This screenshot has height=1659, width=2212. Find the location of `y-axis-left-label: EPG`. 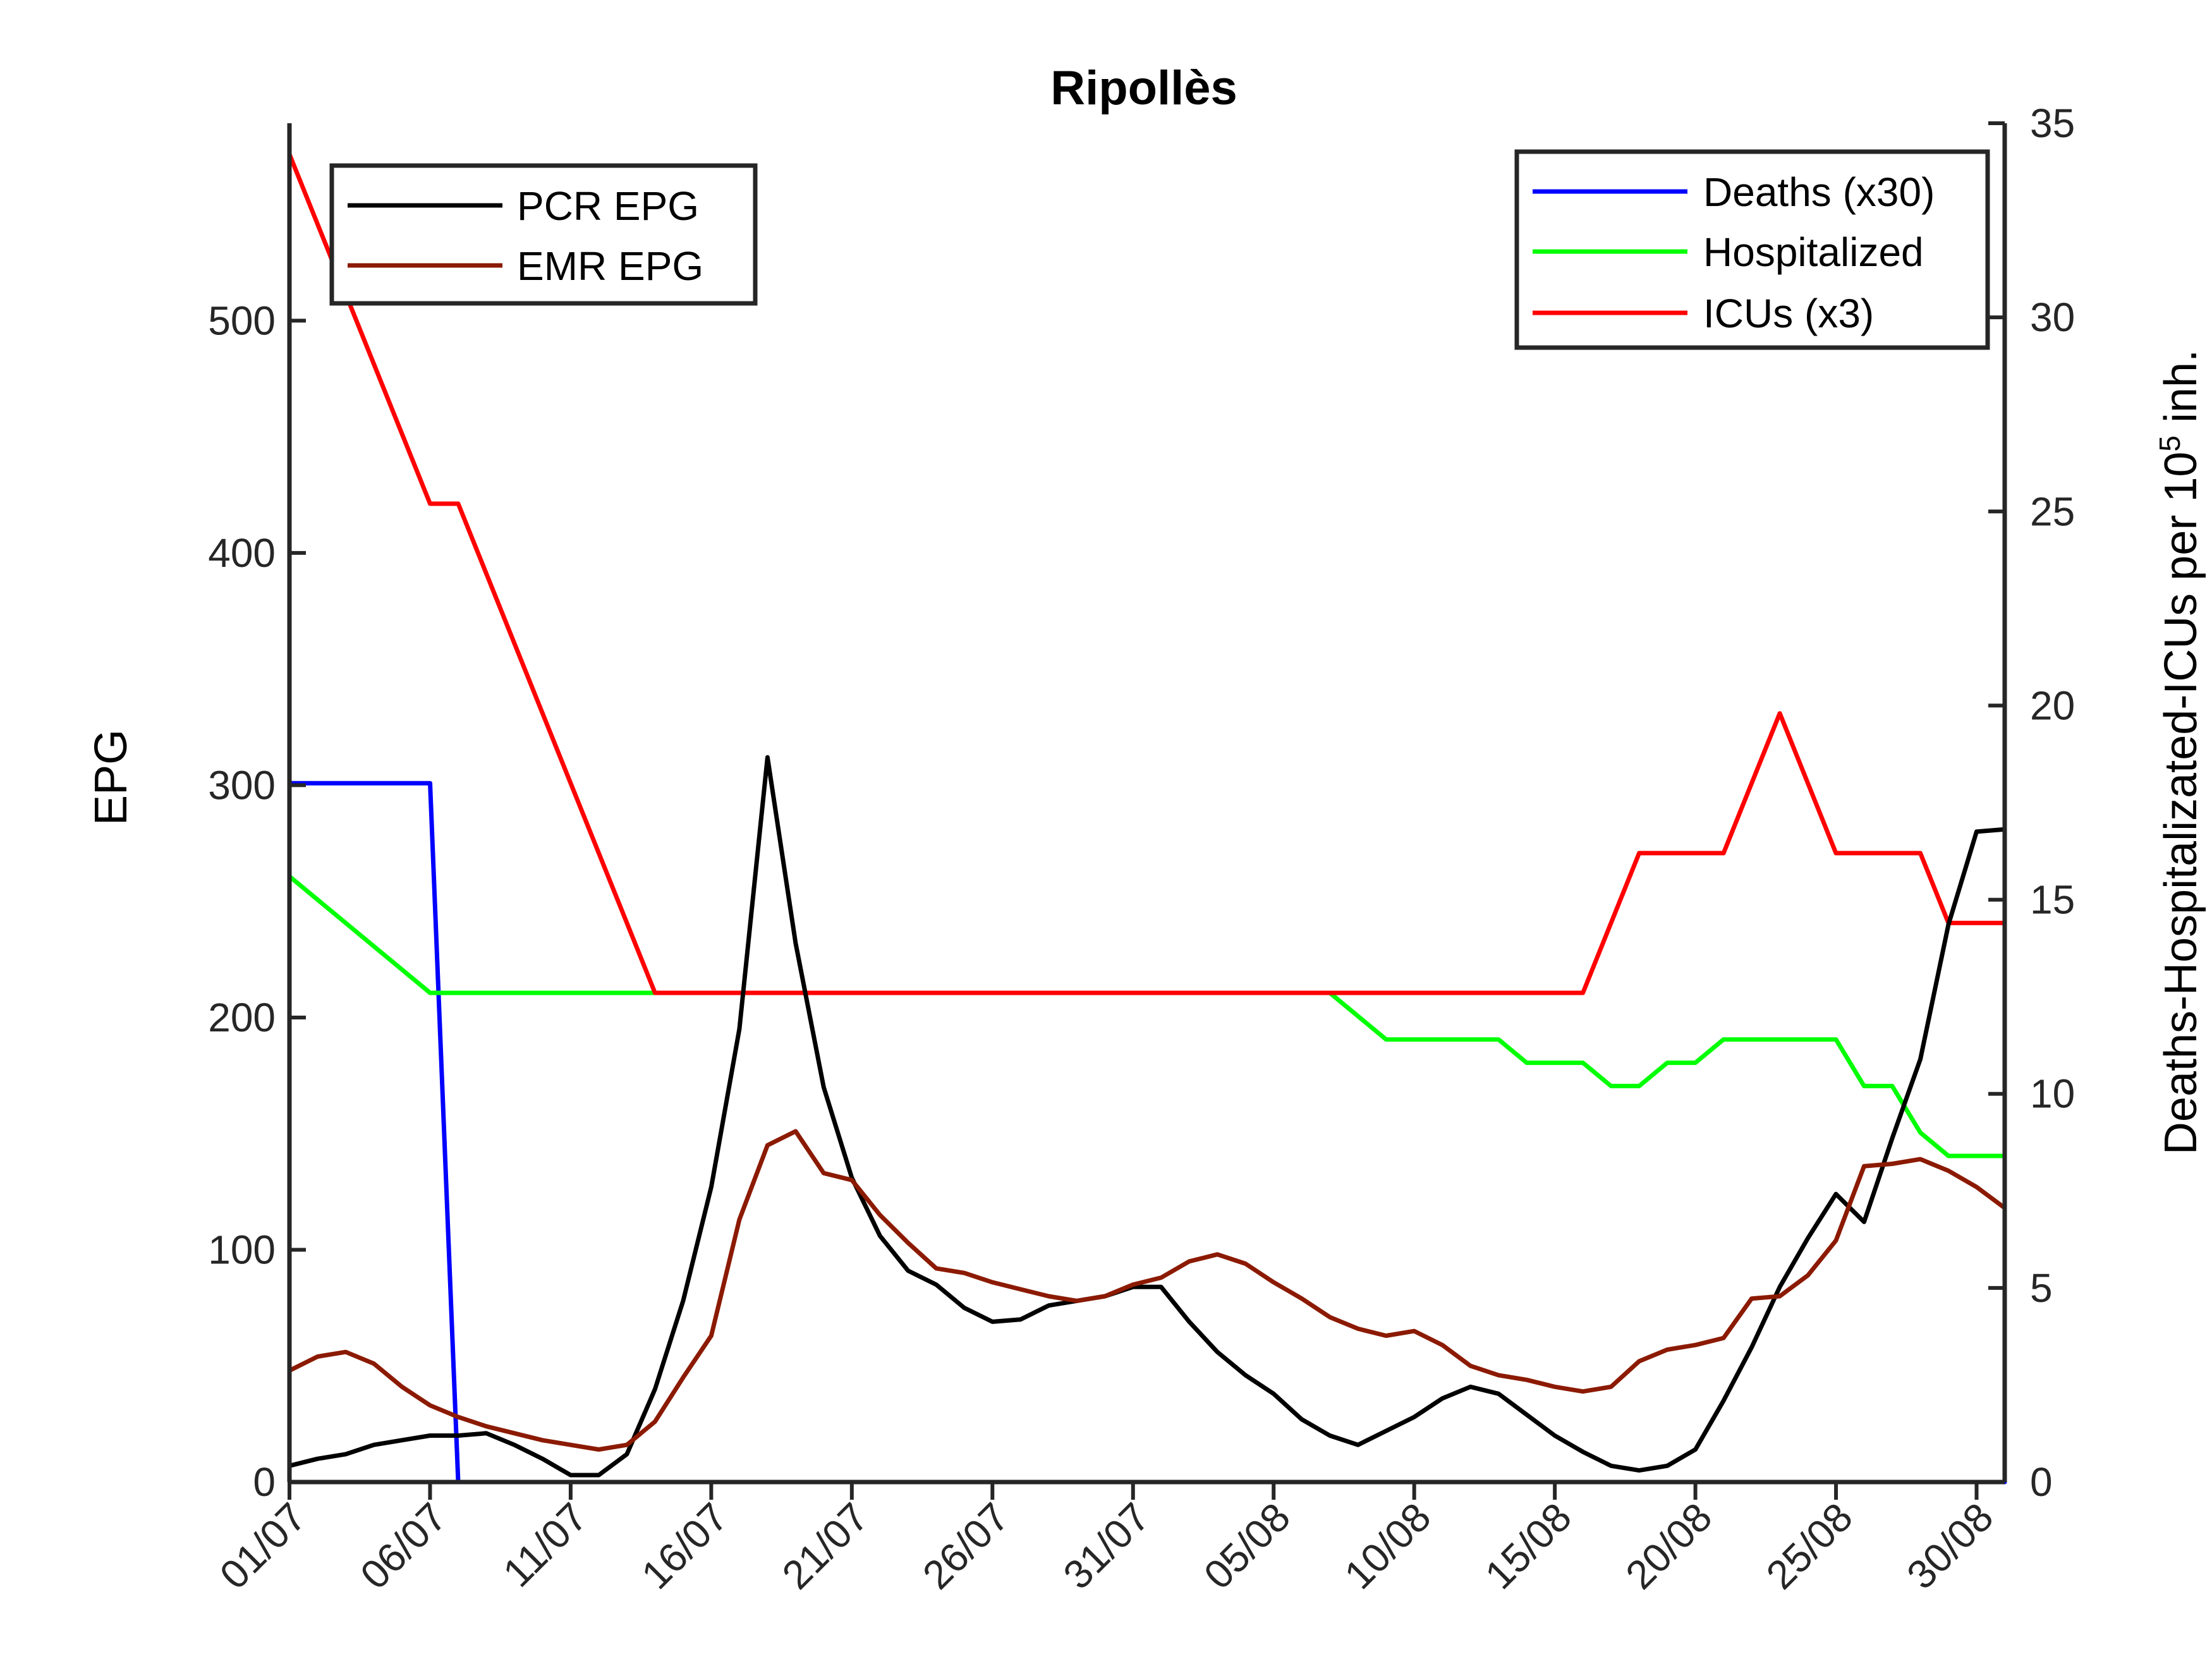

y-axis-left-label: EPG is located at coordinates (111, 777).